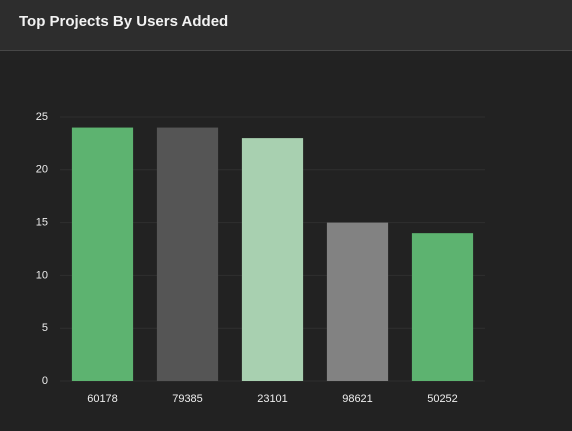 The image size is (572, 431). What do you see at coordinates (272, 399) in the screenshot?
I see `x-tick-label: 23101` at bounding box center [272, 399].